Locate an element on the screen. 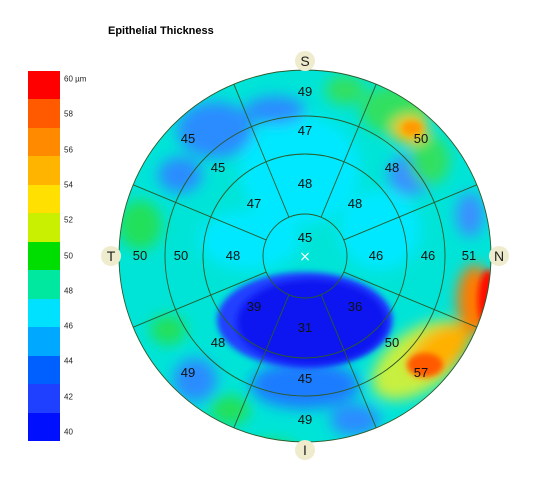 The width and height of the screenshot is (540, 486). zone-outer-sn-value: 50 is located at coordinates (421, 138).